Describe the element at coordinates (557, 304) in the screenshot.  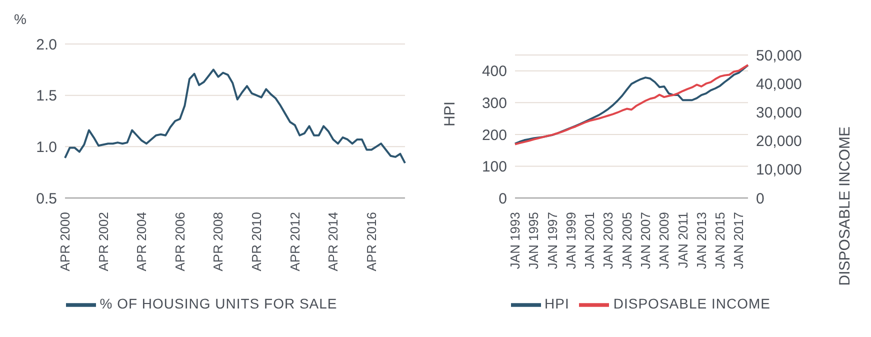
I see `legend-label: HPI` at that location.